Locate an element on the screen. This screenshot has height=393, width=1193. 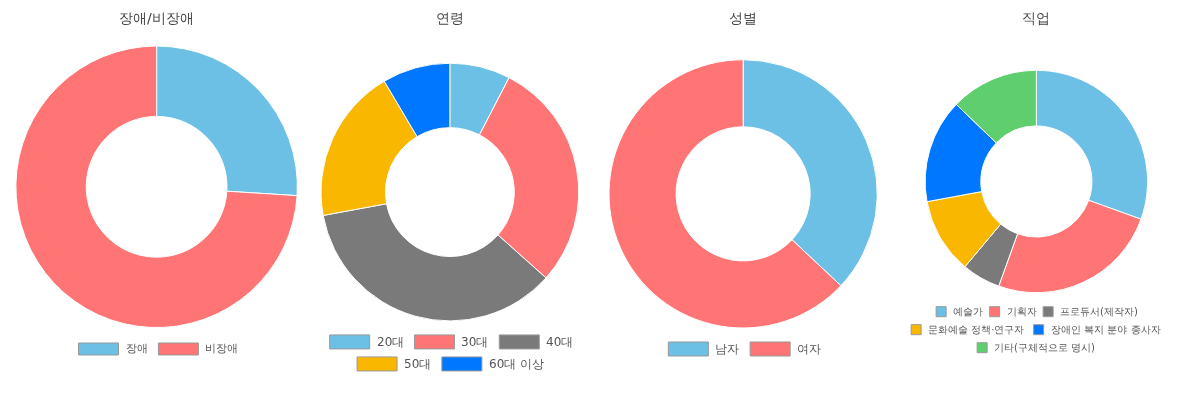
legend-label: 남자 is located at coordinates (727, 349).